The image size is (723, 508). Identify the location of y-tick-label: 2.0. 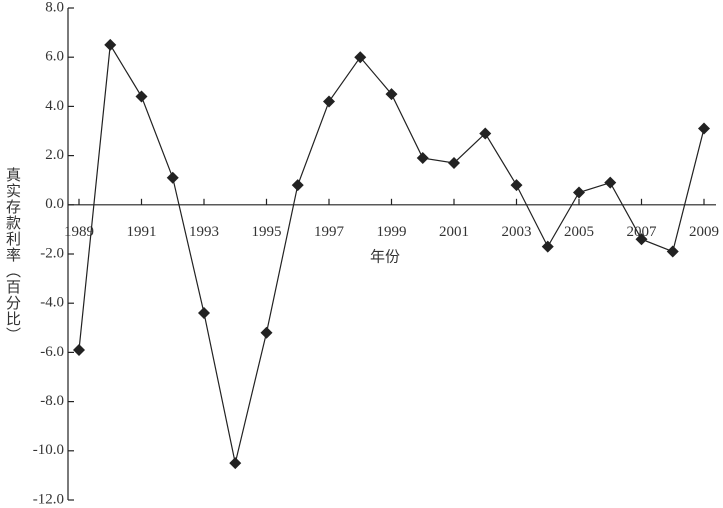
(54, 155).